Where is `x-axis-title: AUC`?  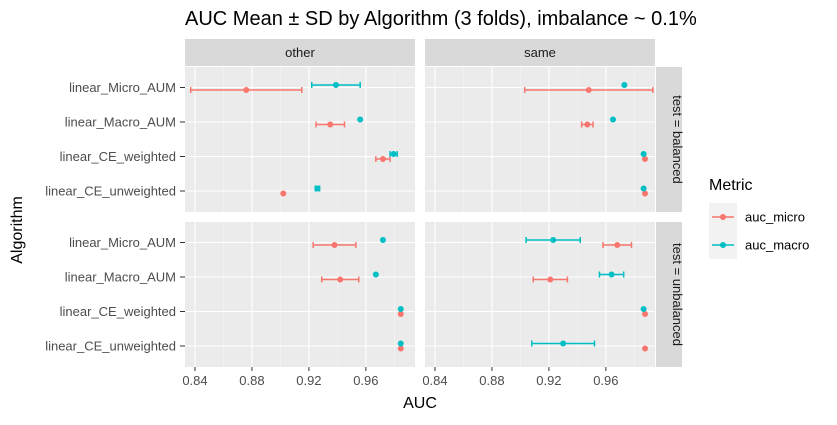 x-axis-title: AUC is located at coordinates (420, 403).